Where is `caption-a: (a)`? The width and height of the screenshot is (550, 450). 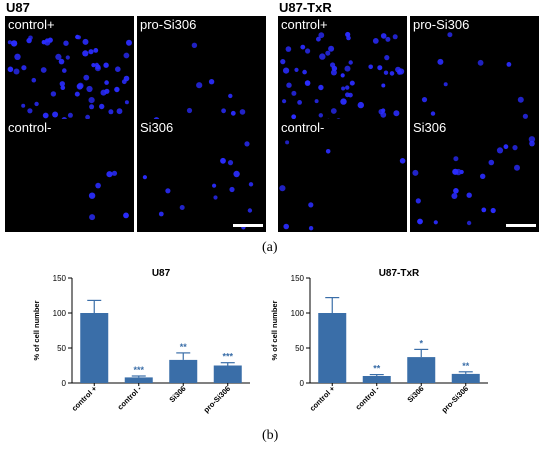
caption-a: (a) is located at coordinates (270, 247).